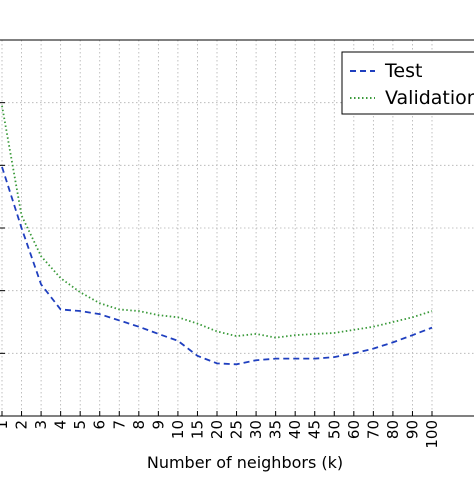  Describe the element at coordinates (237, 429) in the screenshot. I see `x-tick-label: 25` at that location.